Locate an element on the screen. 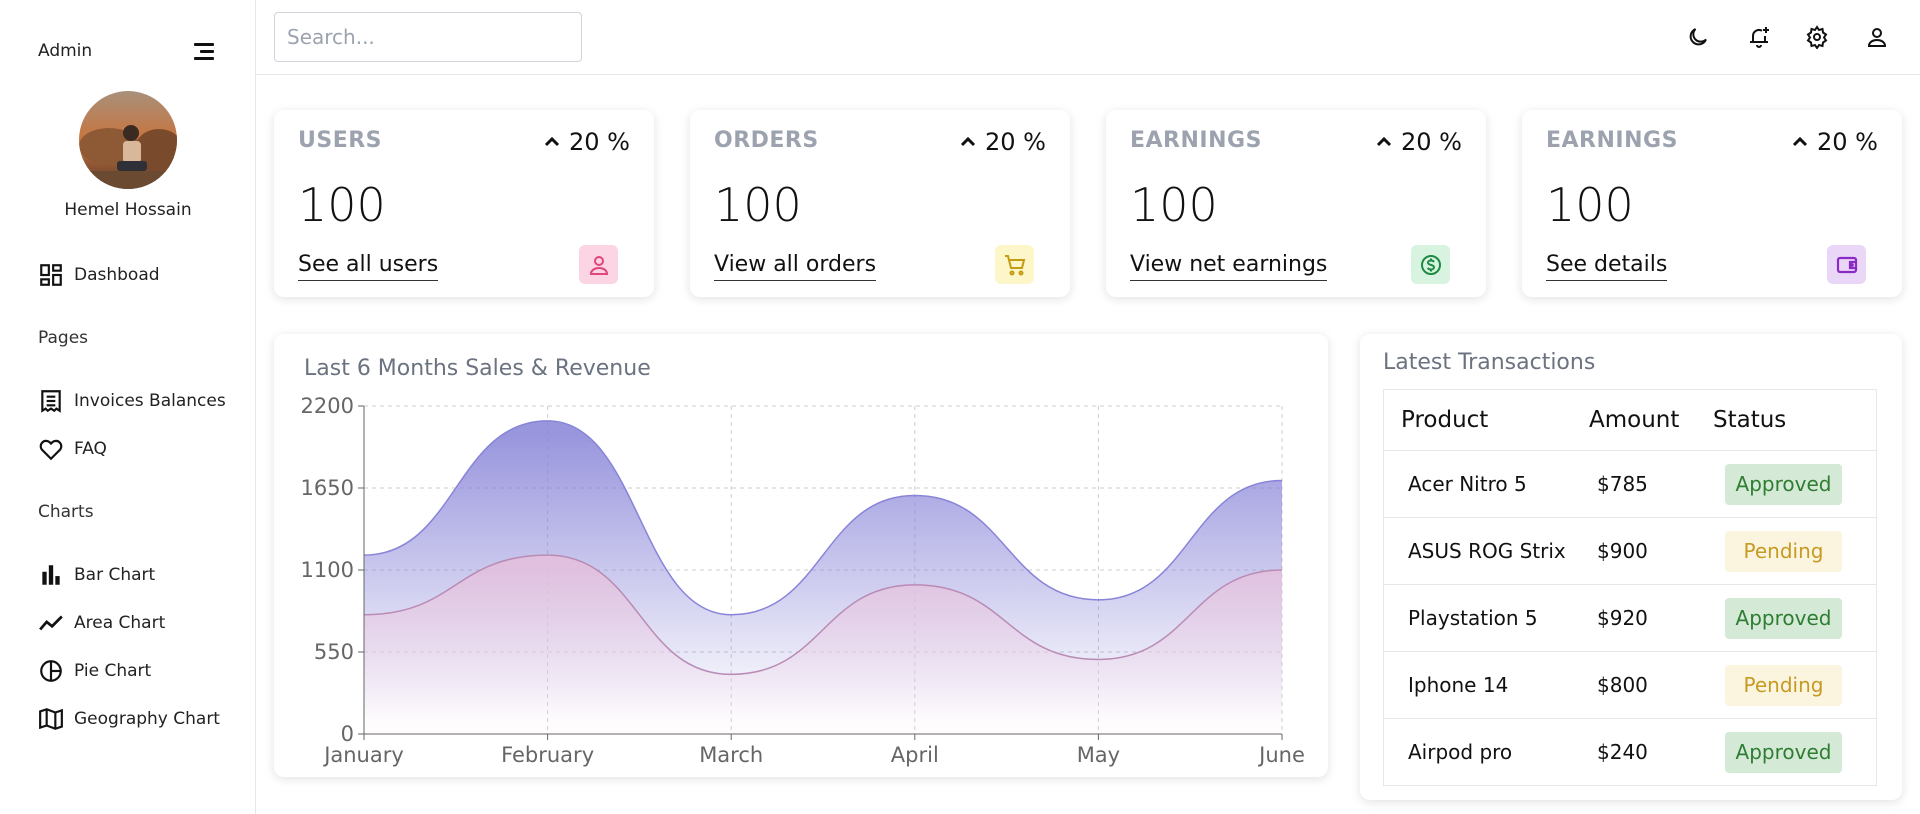  widget-link: See all users is located at coordinates (368, 266).